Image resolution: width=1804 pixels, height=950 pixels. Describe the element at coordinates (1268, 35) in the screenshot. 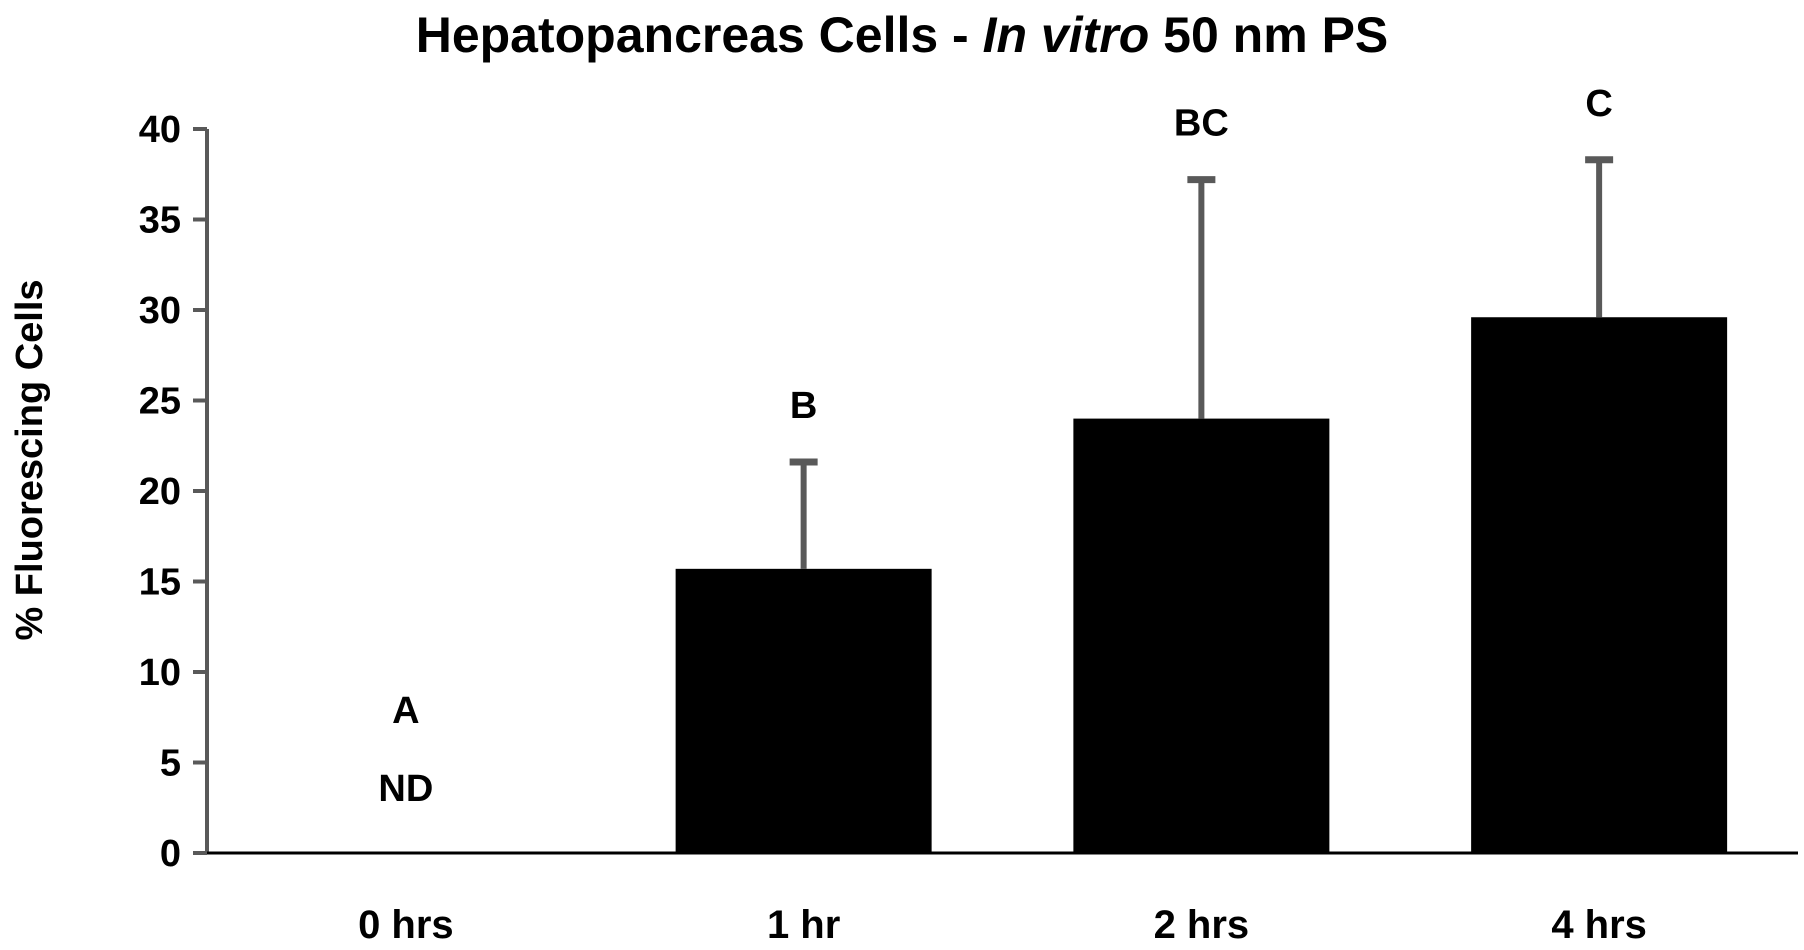

I see `chart-title-suffix: 50 nm PS` at that location.